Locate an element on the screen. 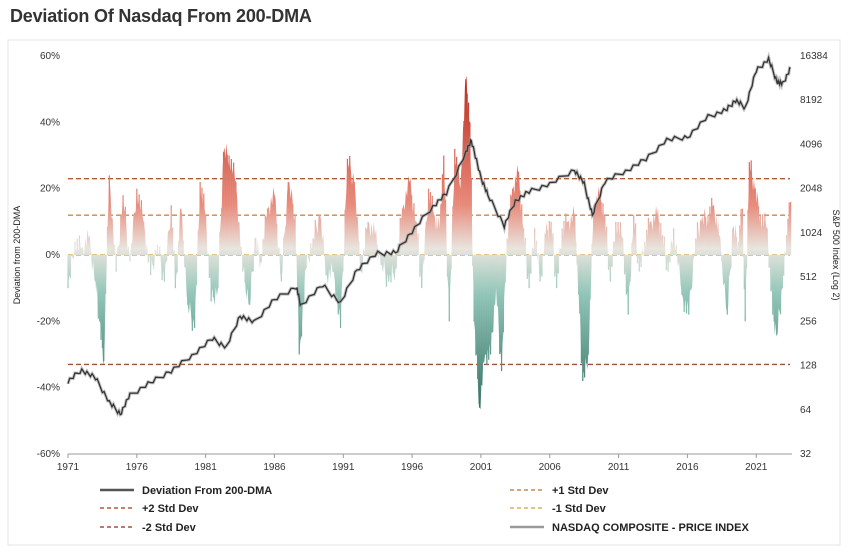 The image size is (848, 552). legend-item: -2 Std Dev is located at coordinates (148, 528).